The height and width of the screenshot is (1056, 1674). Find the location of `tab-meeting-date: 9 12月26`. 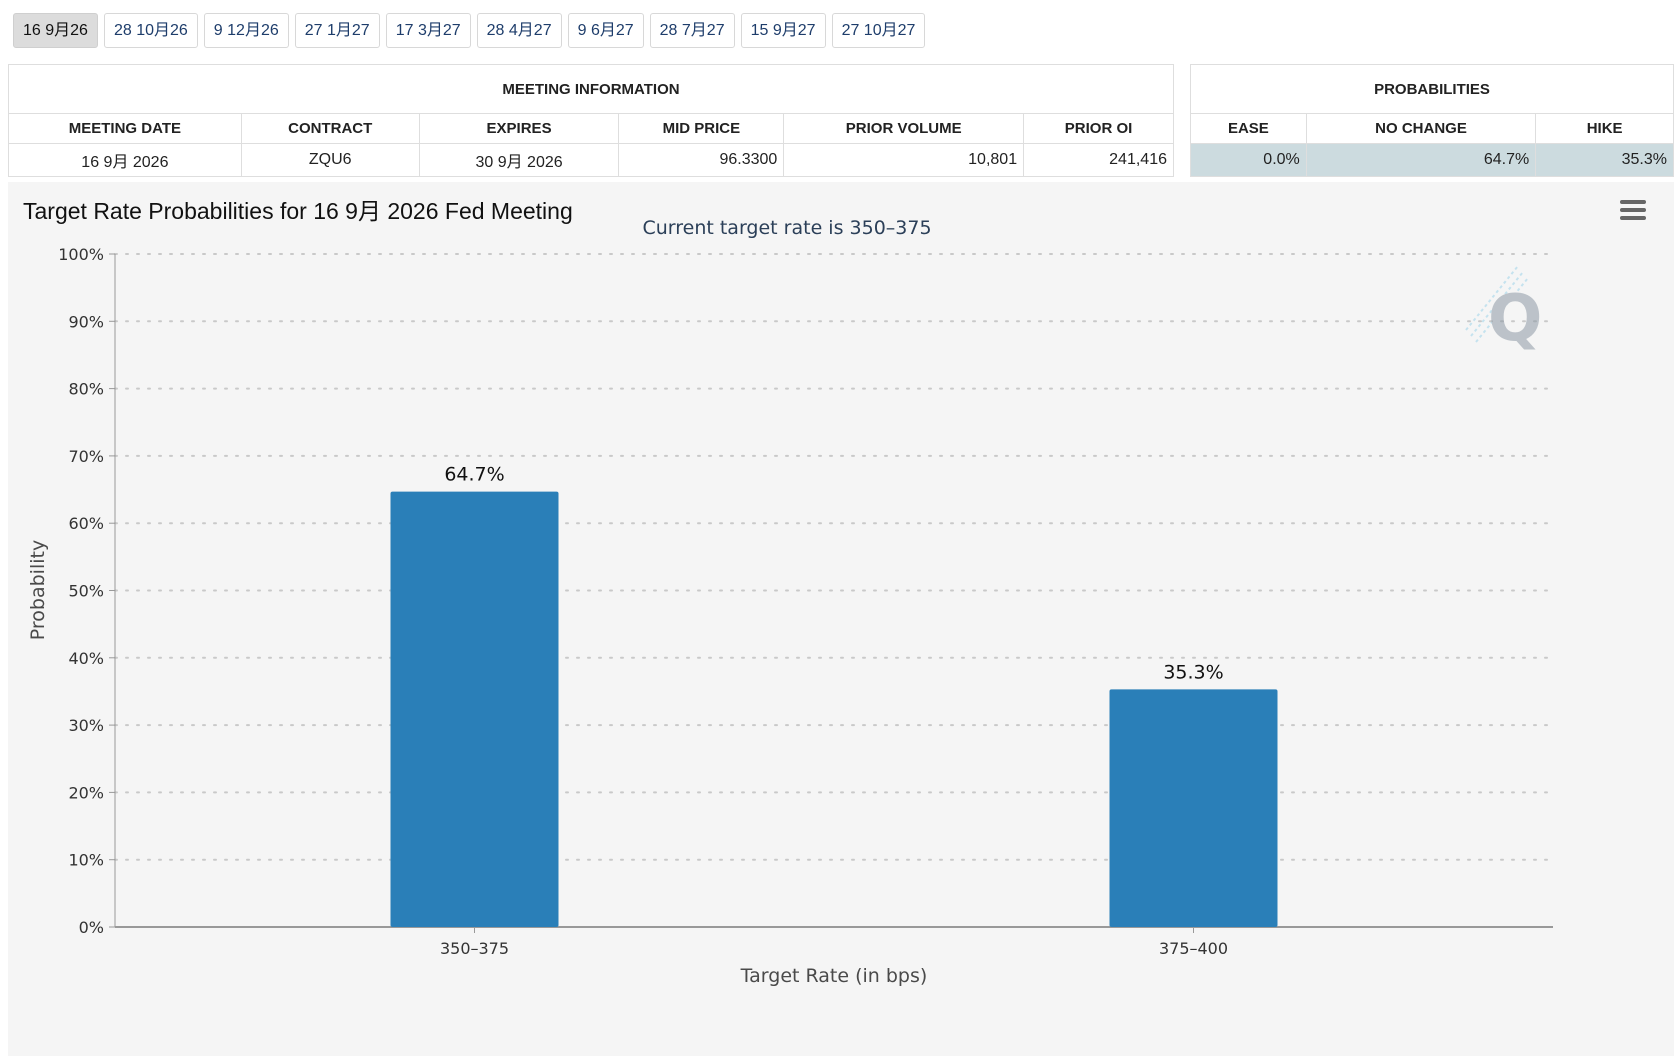

tab-meeting-date: 9 12月26 is located at coordinates (246, 30).